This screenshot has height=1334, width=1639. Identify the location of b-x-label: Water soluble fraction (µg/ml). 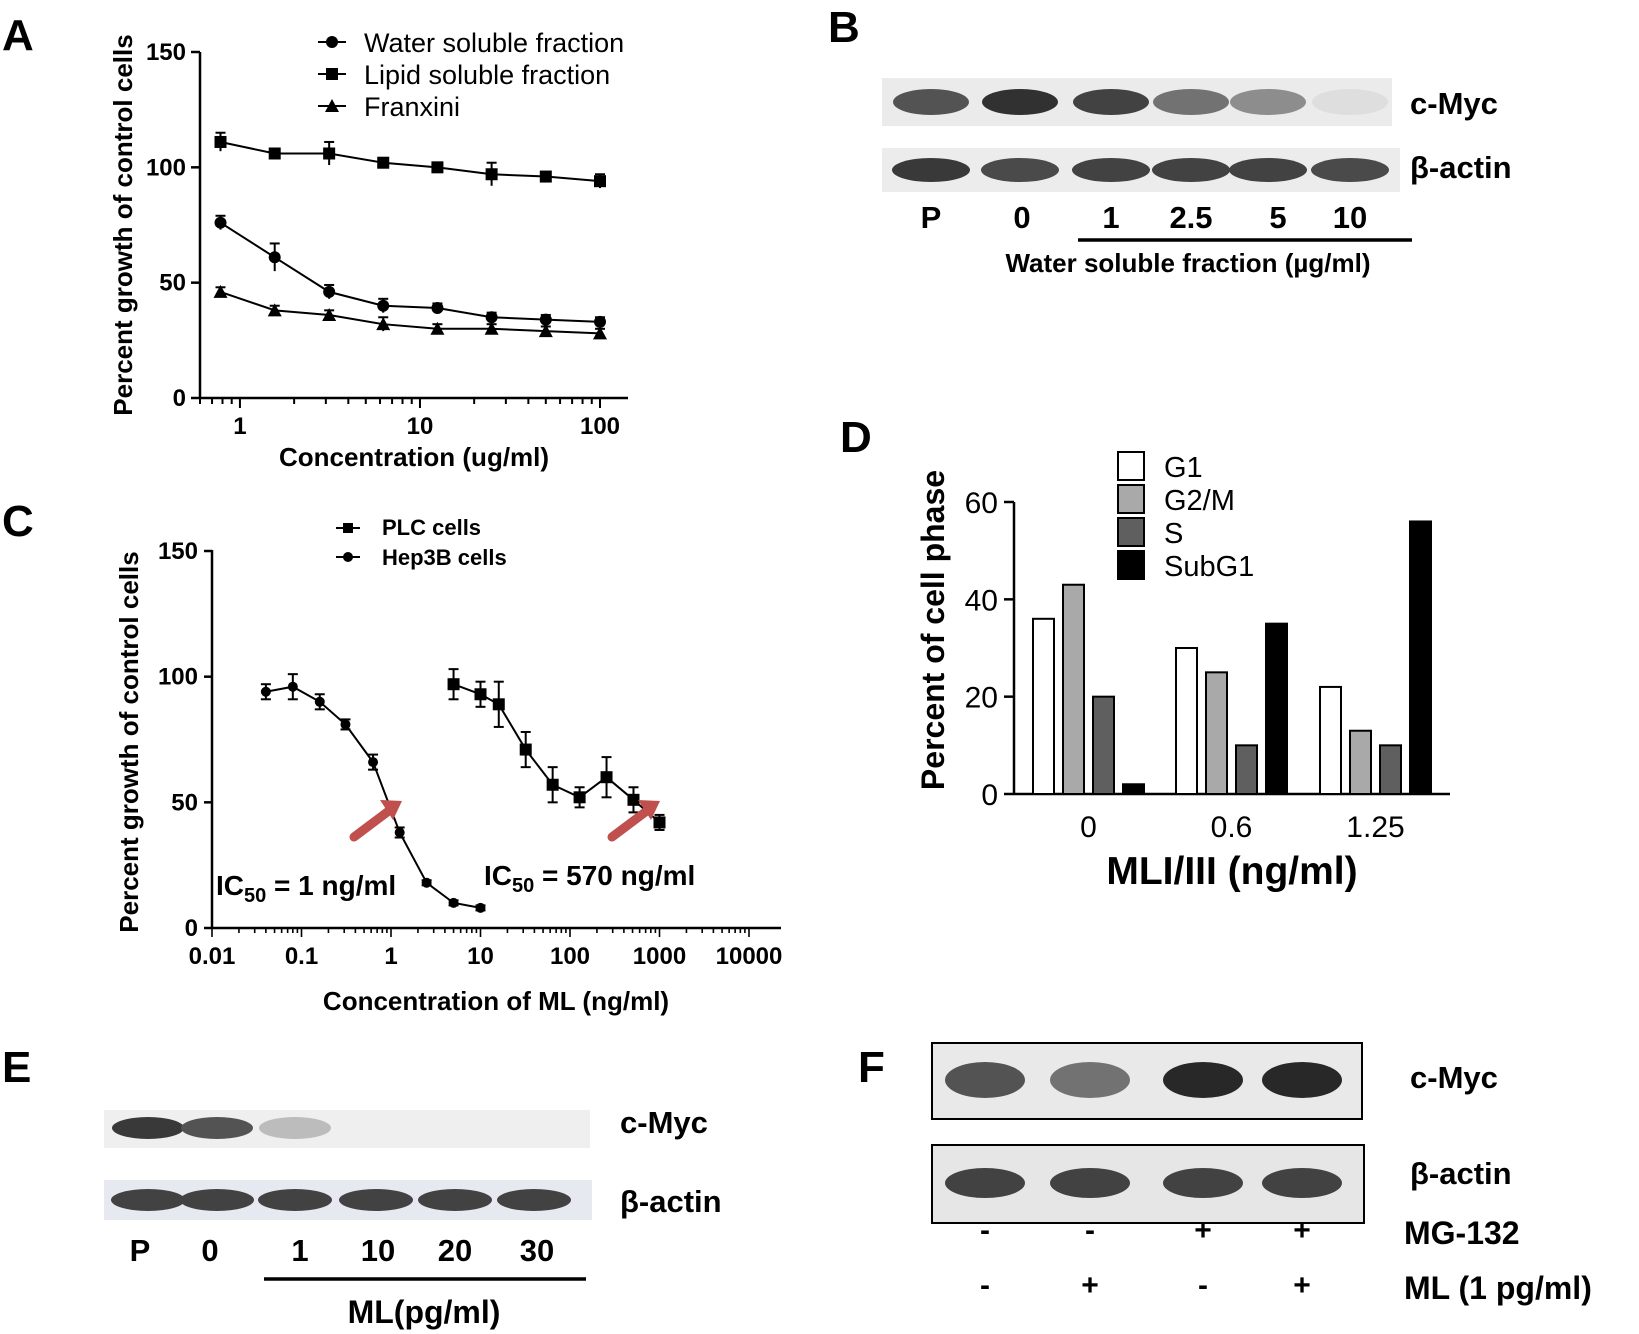
(1187, 263).